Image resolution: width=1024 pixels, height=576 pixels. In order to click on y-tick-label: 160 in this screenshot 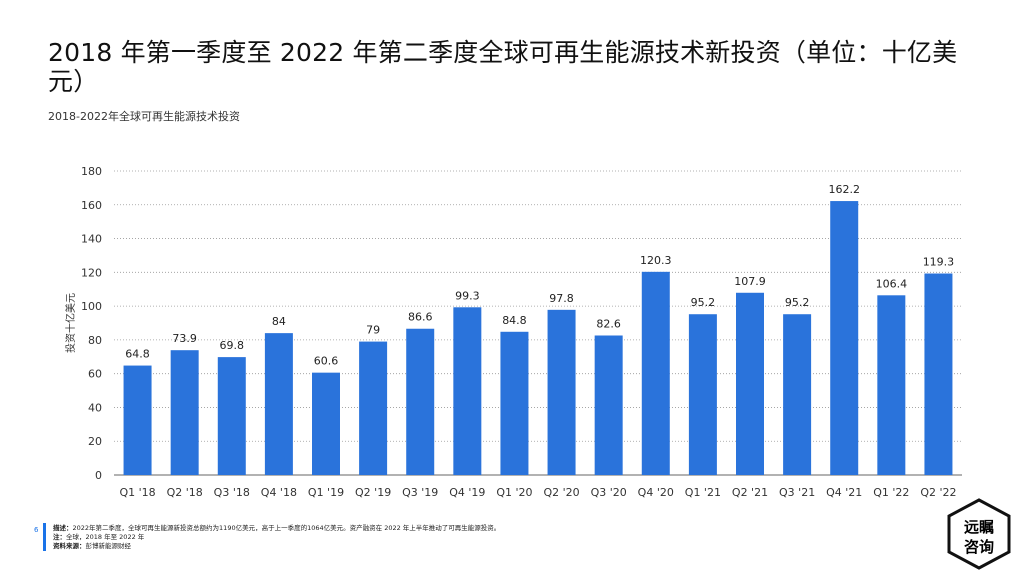, I will do `click(91, 205)`.